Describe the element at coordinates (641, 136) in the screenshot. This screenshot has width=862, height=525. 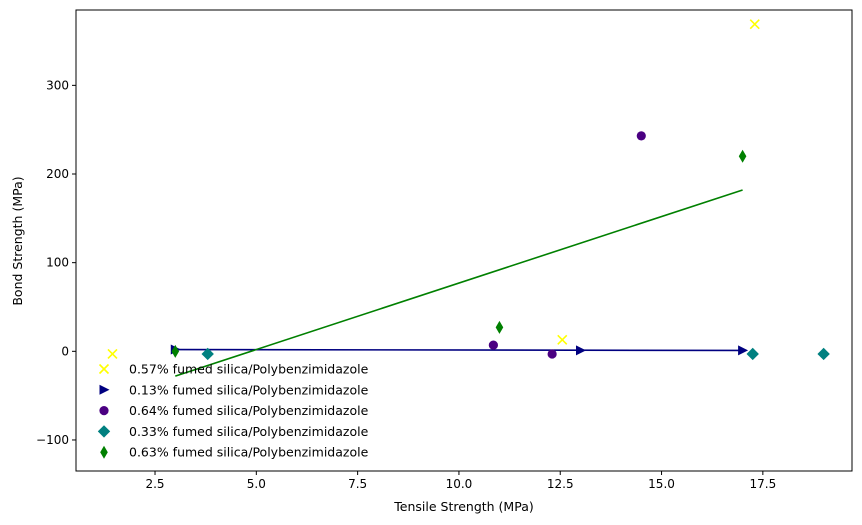
I see `data-point-s3-p3` at that location.